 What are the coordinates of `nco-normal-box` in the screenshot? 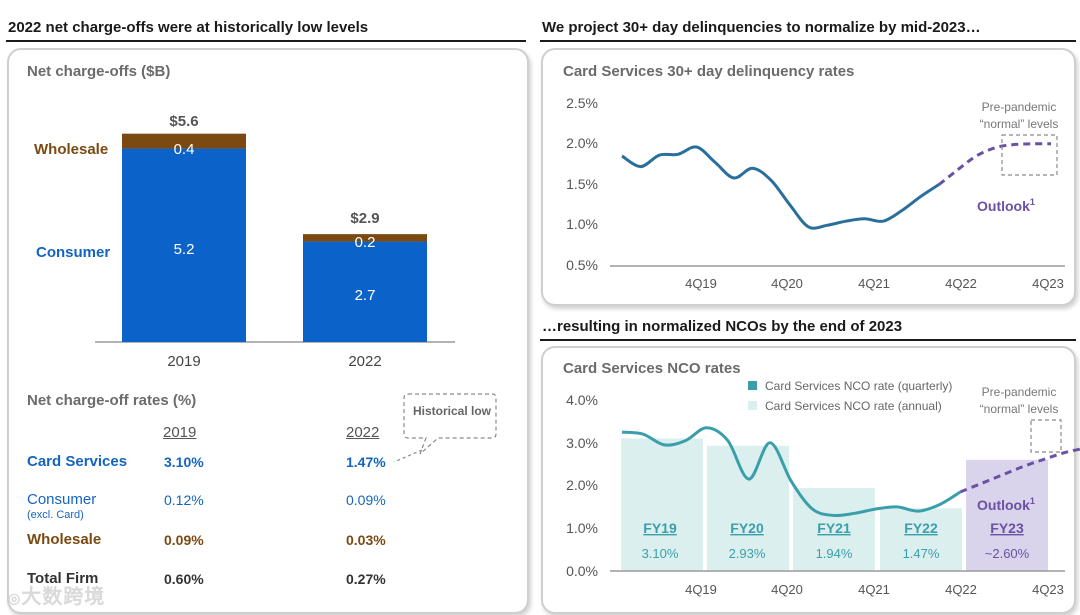 It's located at (1046, 436).